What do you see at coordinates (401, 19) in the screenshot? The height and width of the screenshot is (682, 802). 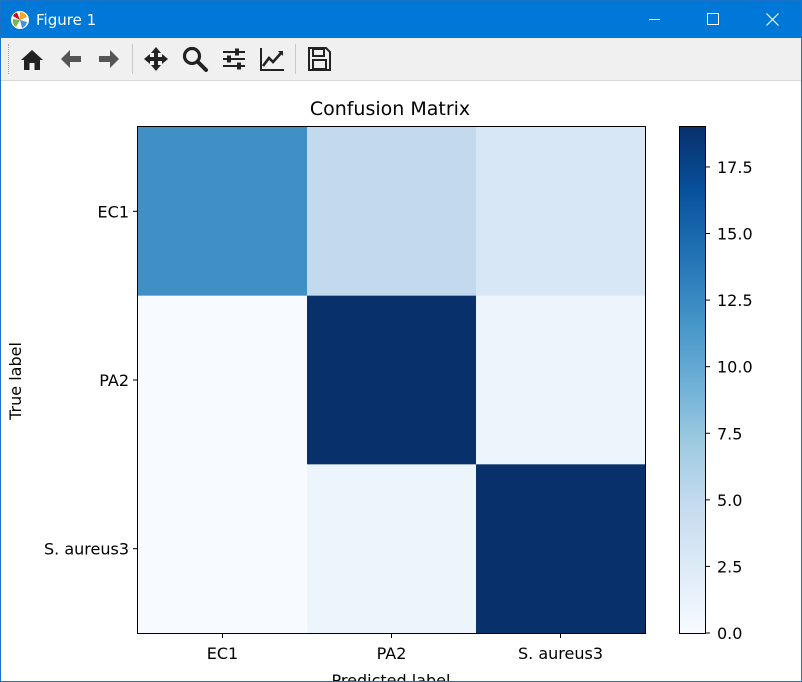 I see `title-bar: Figure 1` at bounding box center [401, 19].